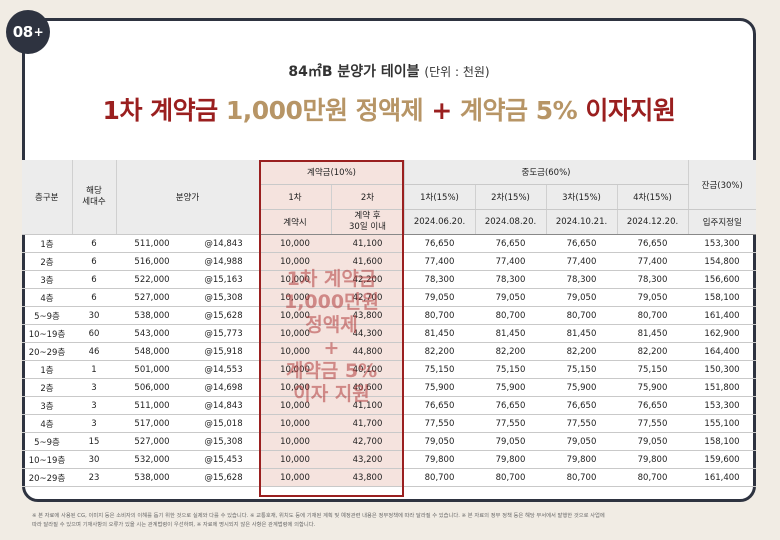  Describe the element at coordinates (331, 172) in the screenshot. I see `header-contract: 계약금(10%)` at that location.